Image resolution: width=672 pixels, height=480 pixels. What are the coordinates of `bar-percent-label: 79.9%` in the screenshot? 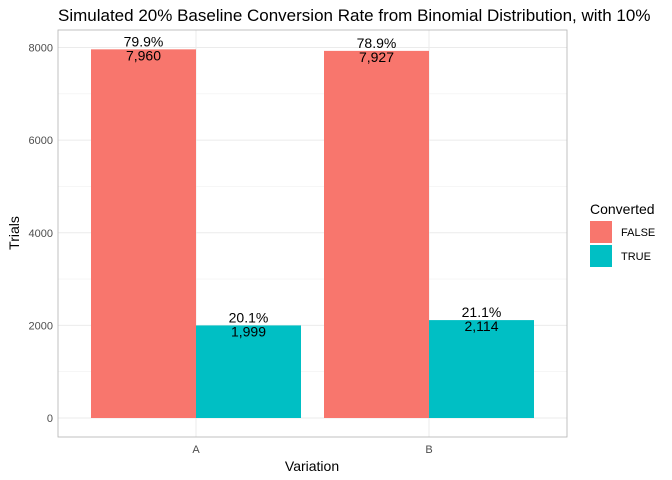 It's located at (144, 41).